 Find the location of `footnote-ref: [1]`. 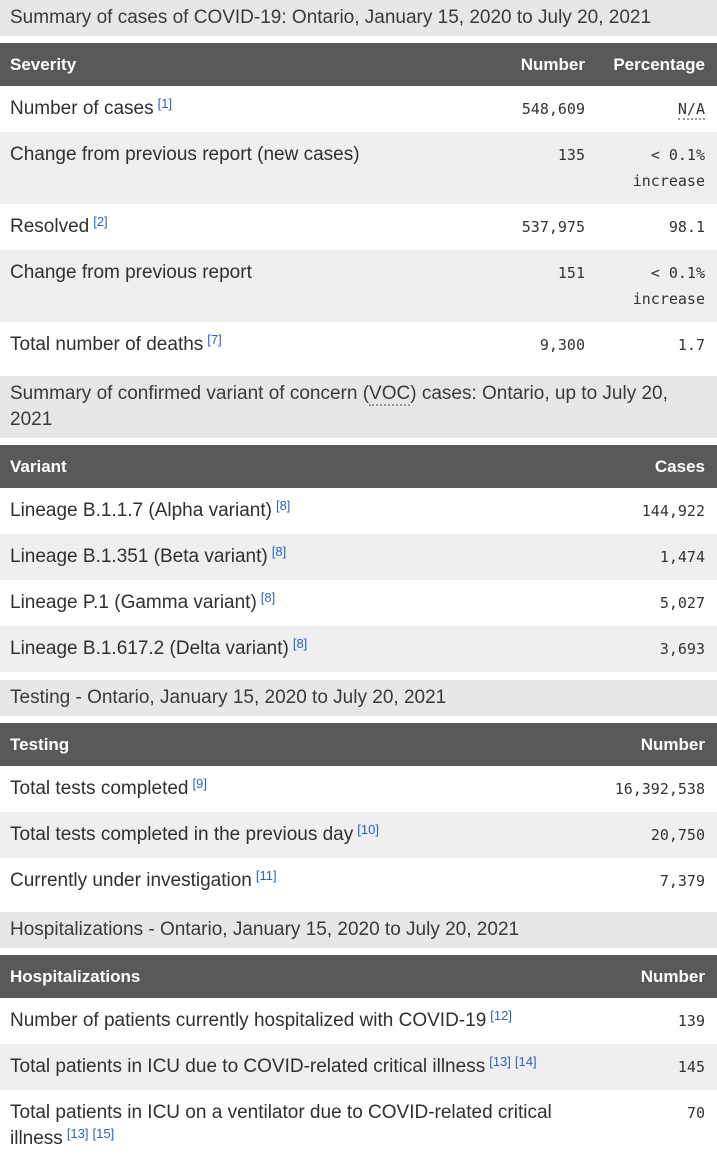

footnote-ref: [1] is located at coordinates (165, 103).